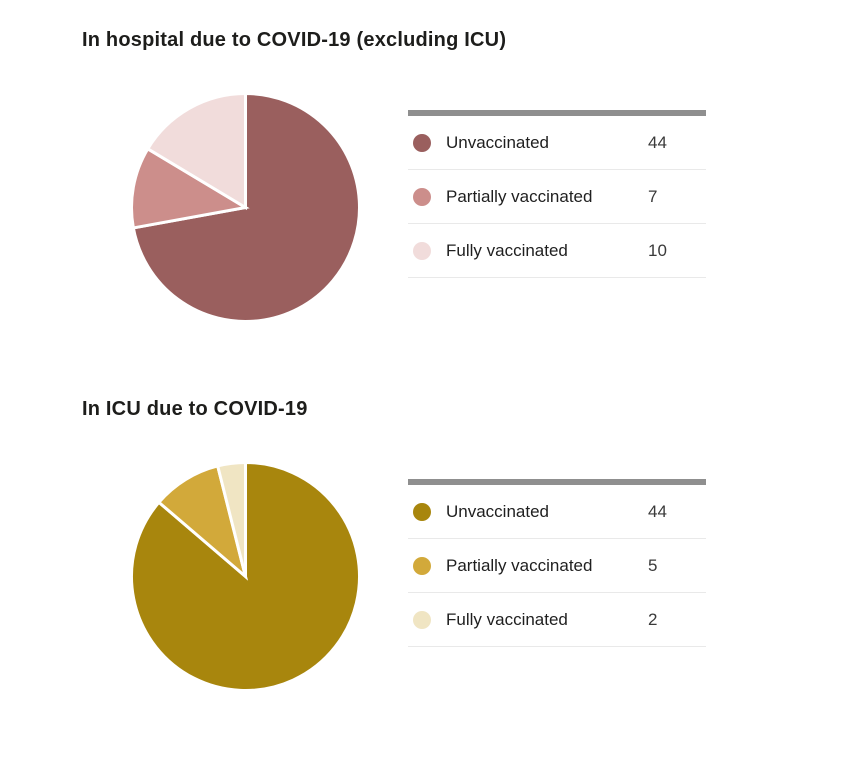 The image size is (862, 763). I want to click on legend-value: 2, so click(653, 619).